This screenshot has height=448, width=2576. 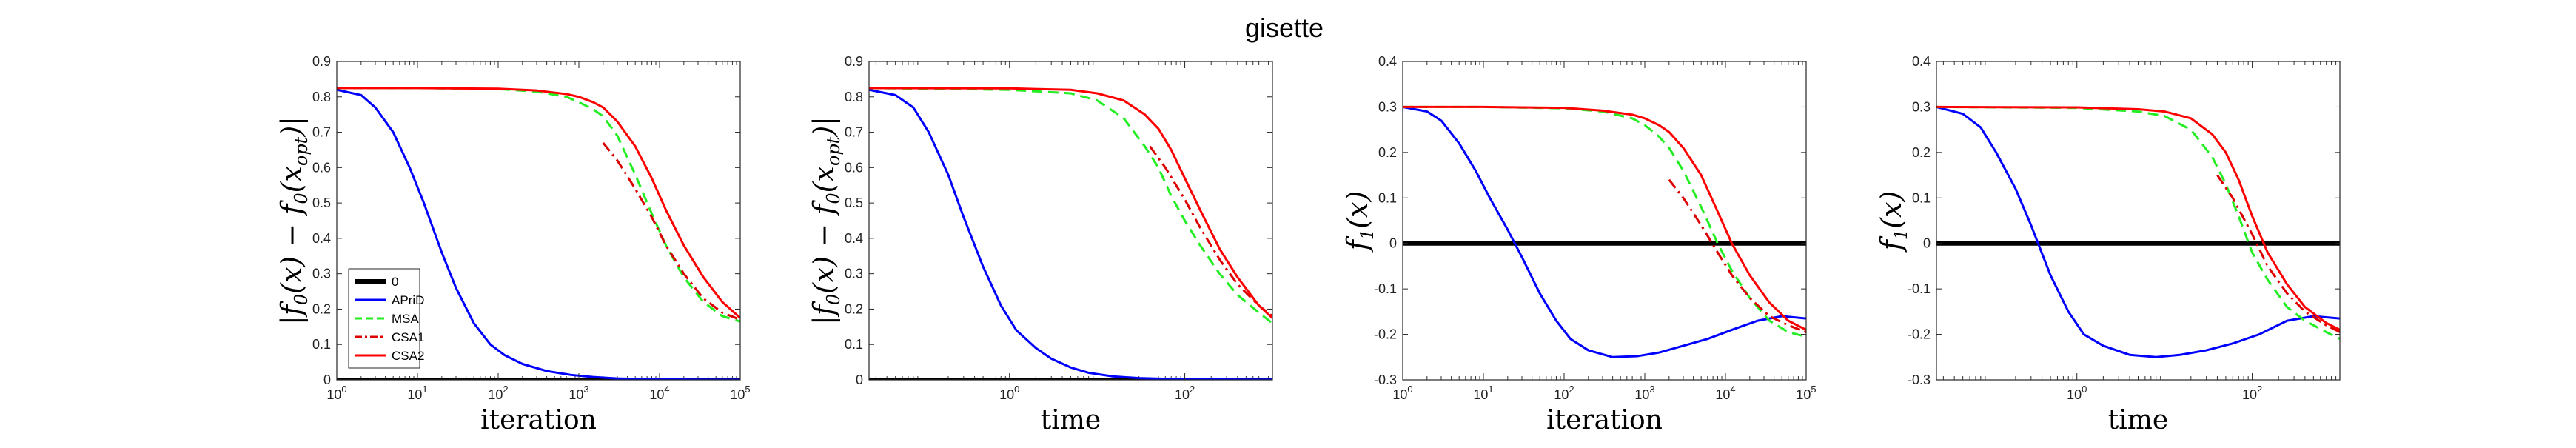 I want to click on y-tick-label: -0.1, so click(x=1385, y=288).